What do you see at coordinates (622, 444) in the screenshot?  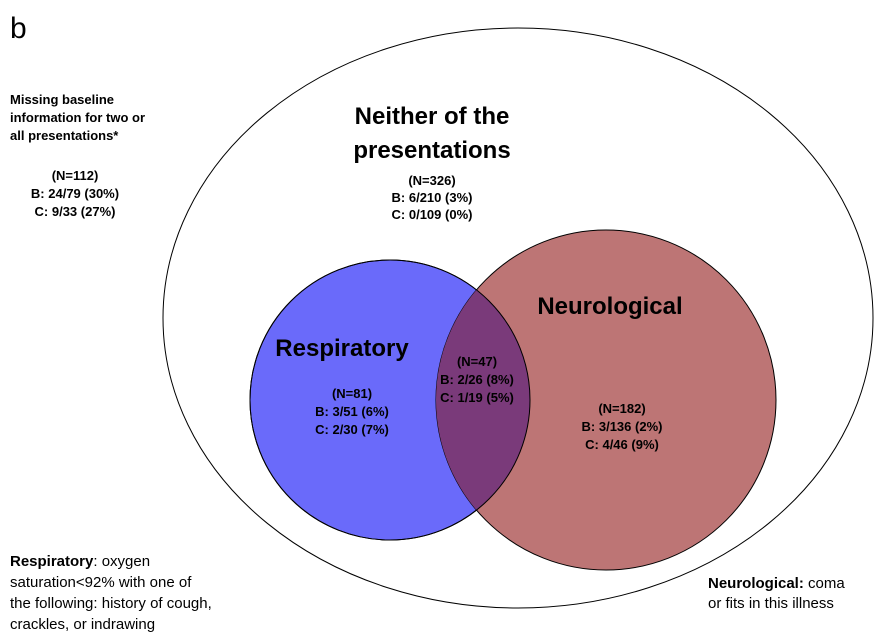 I see `count: C: 4/46 (9%)` at bounding box center [622, 444].